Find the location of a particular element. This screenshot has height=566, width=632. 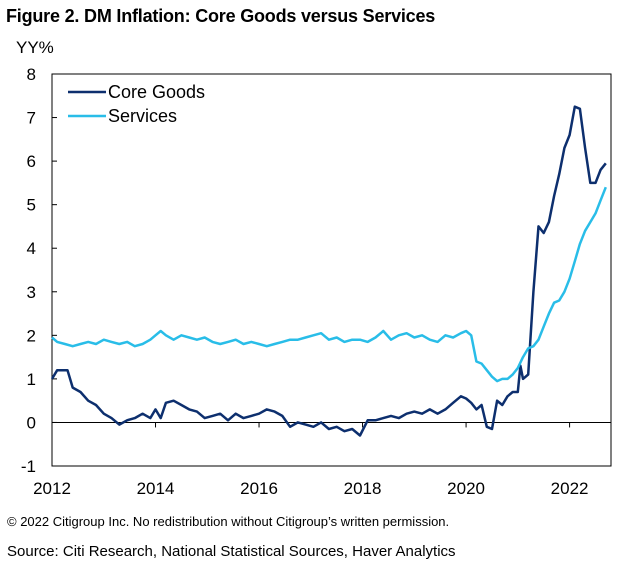

y-tick-label: 7 is located at coordinates (31, 118).